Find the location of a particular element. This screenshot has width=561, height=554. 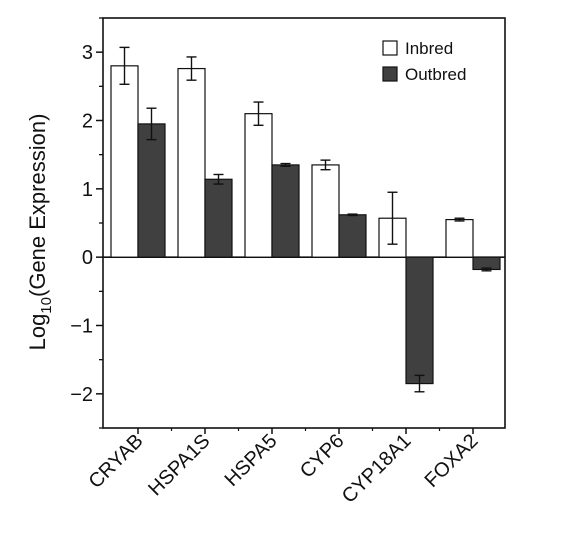

svg-text: Log10(Gene Expression) is located at coordinates (40, 232).